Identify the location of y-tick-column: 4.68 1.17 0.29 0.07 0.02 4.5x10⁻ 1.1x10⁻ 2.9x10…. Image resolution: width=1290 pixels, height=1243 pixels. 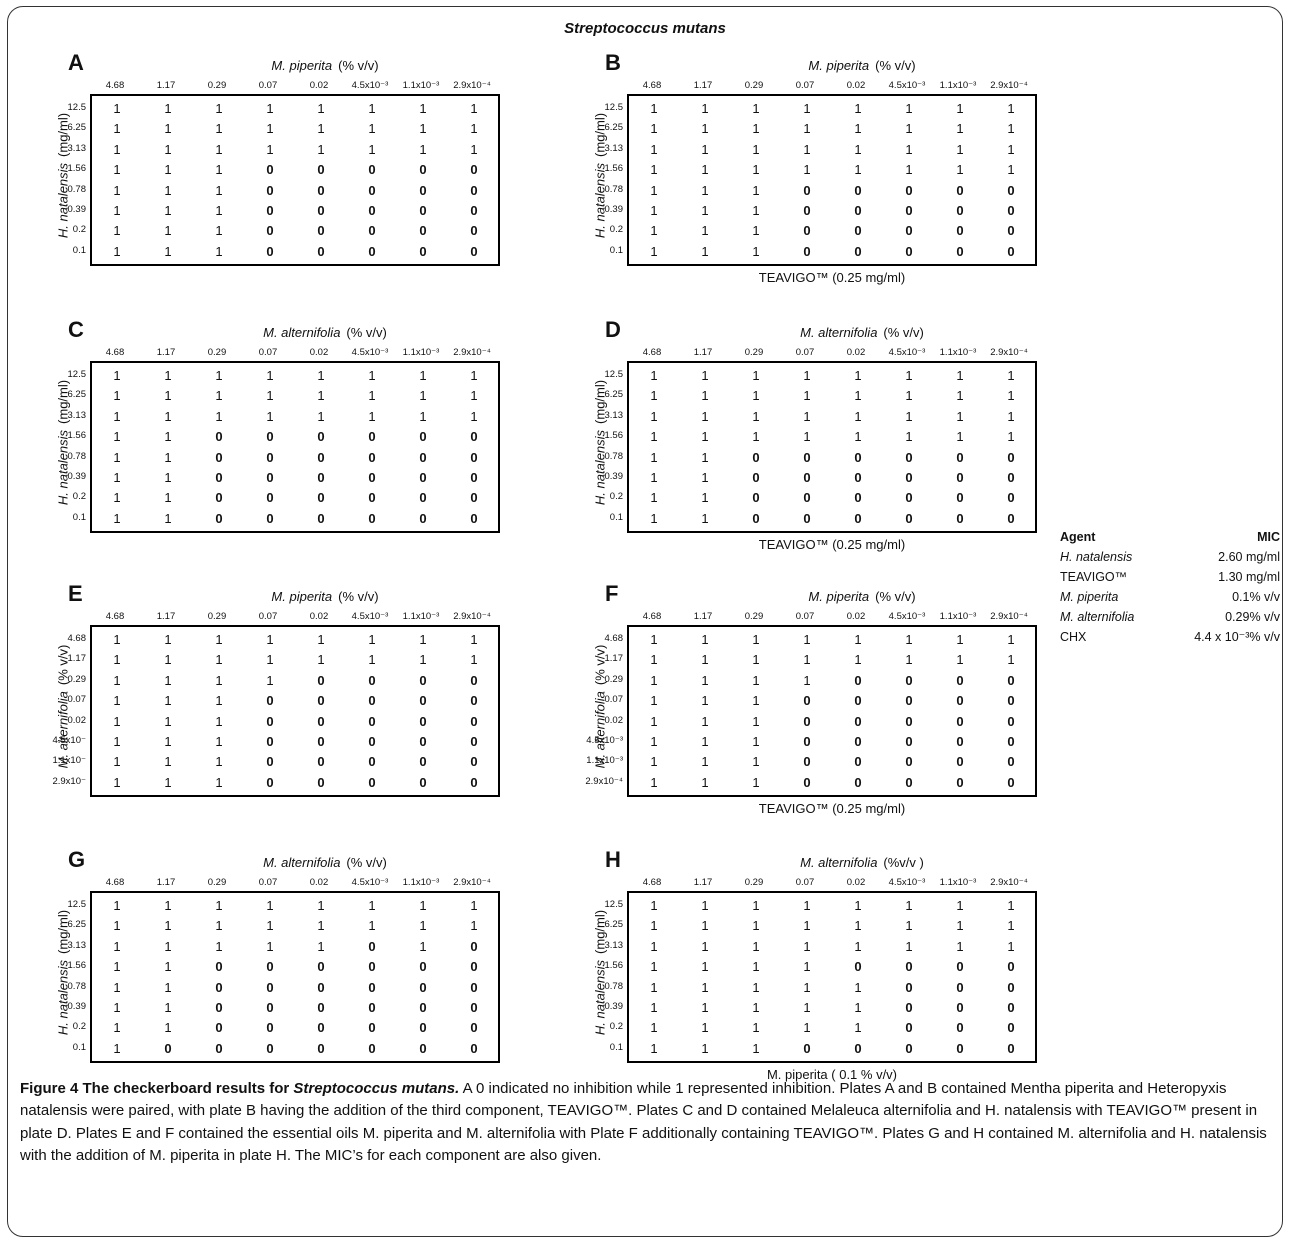
(63, 711).